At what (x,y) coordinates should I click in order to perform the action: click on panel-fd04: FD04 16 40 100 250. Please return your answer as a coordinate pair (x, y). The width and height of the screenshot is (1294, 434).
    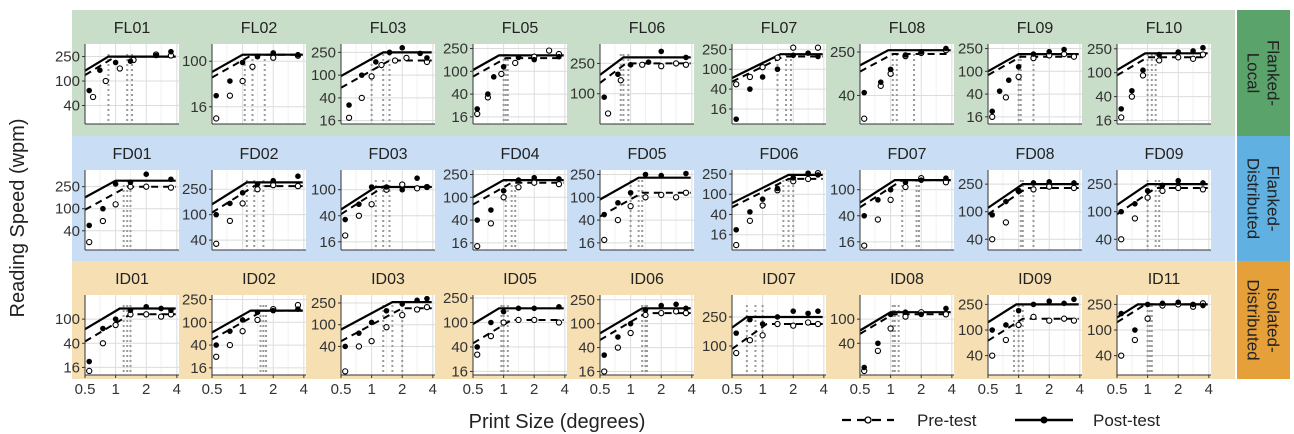
    Looking at the image, I should click on (505, 199).